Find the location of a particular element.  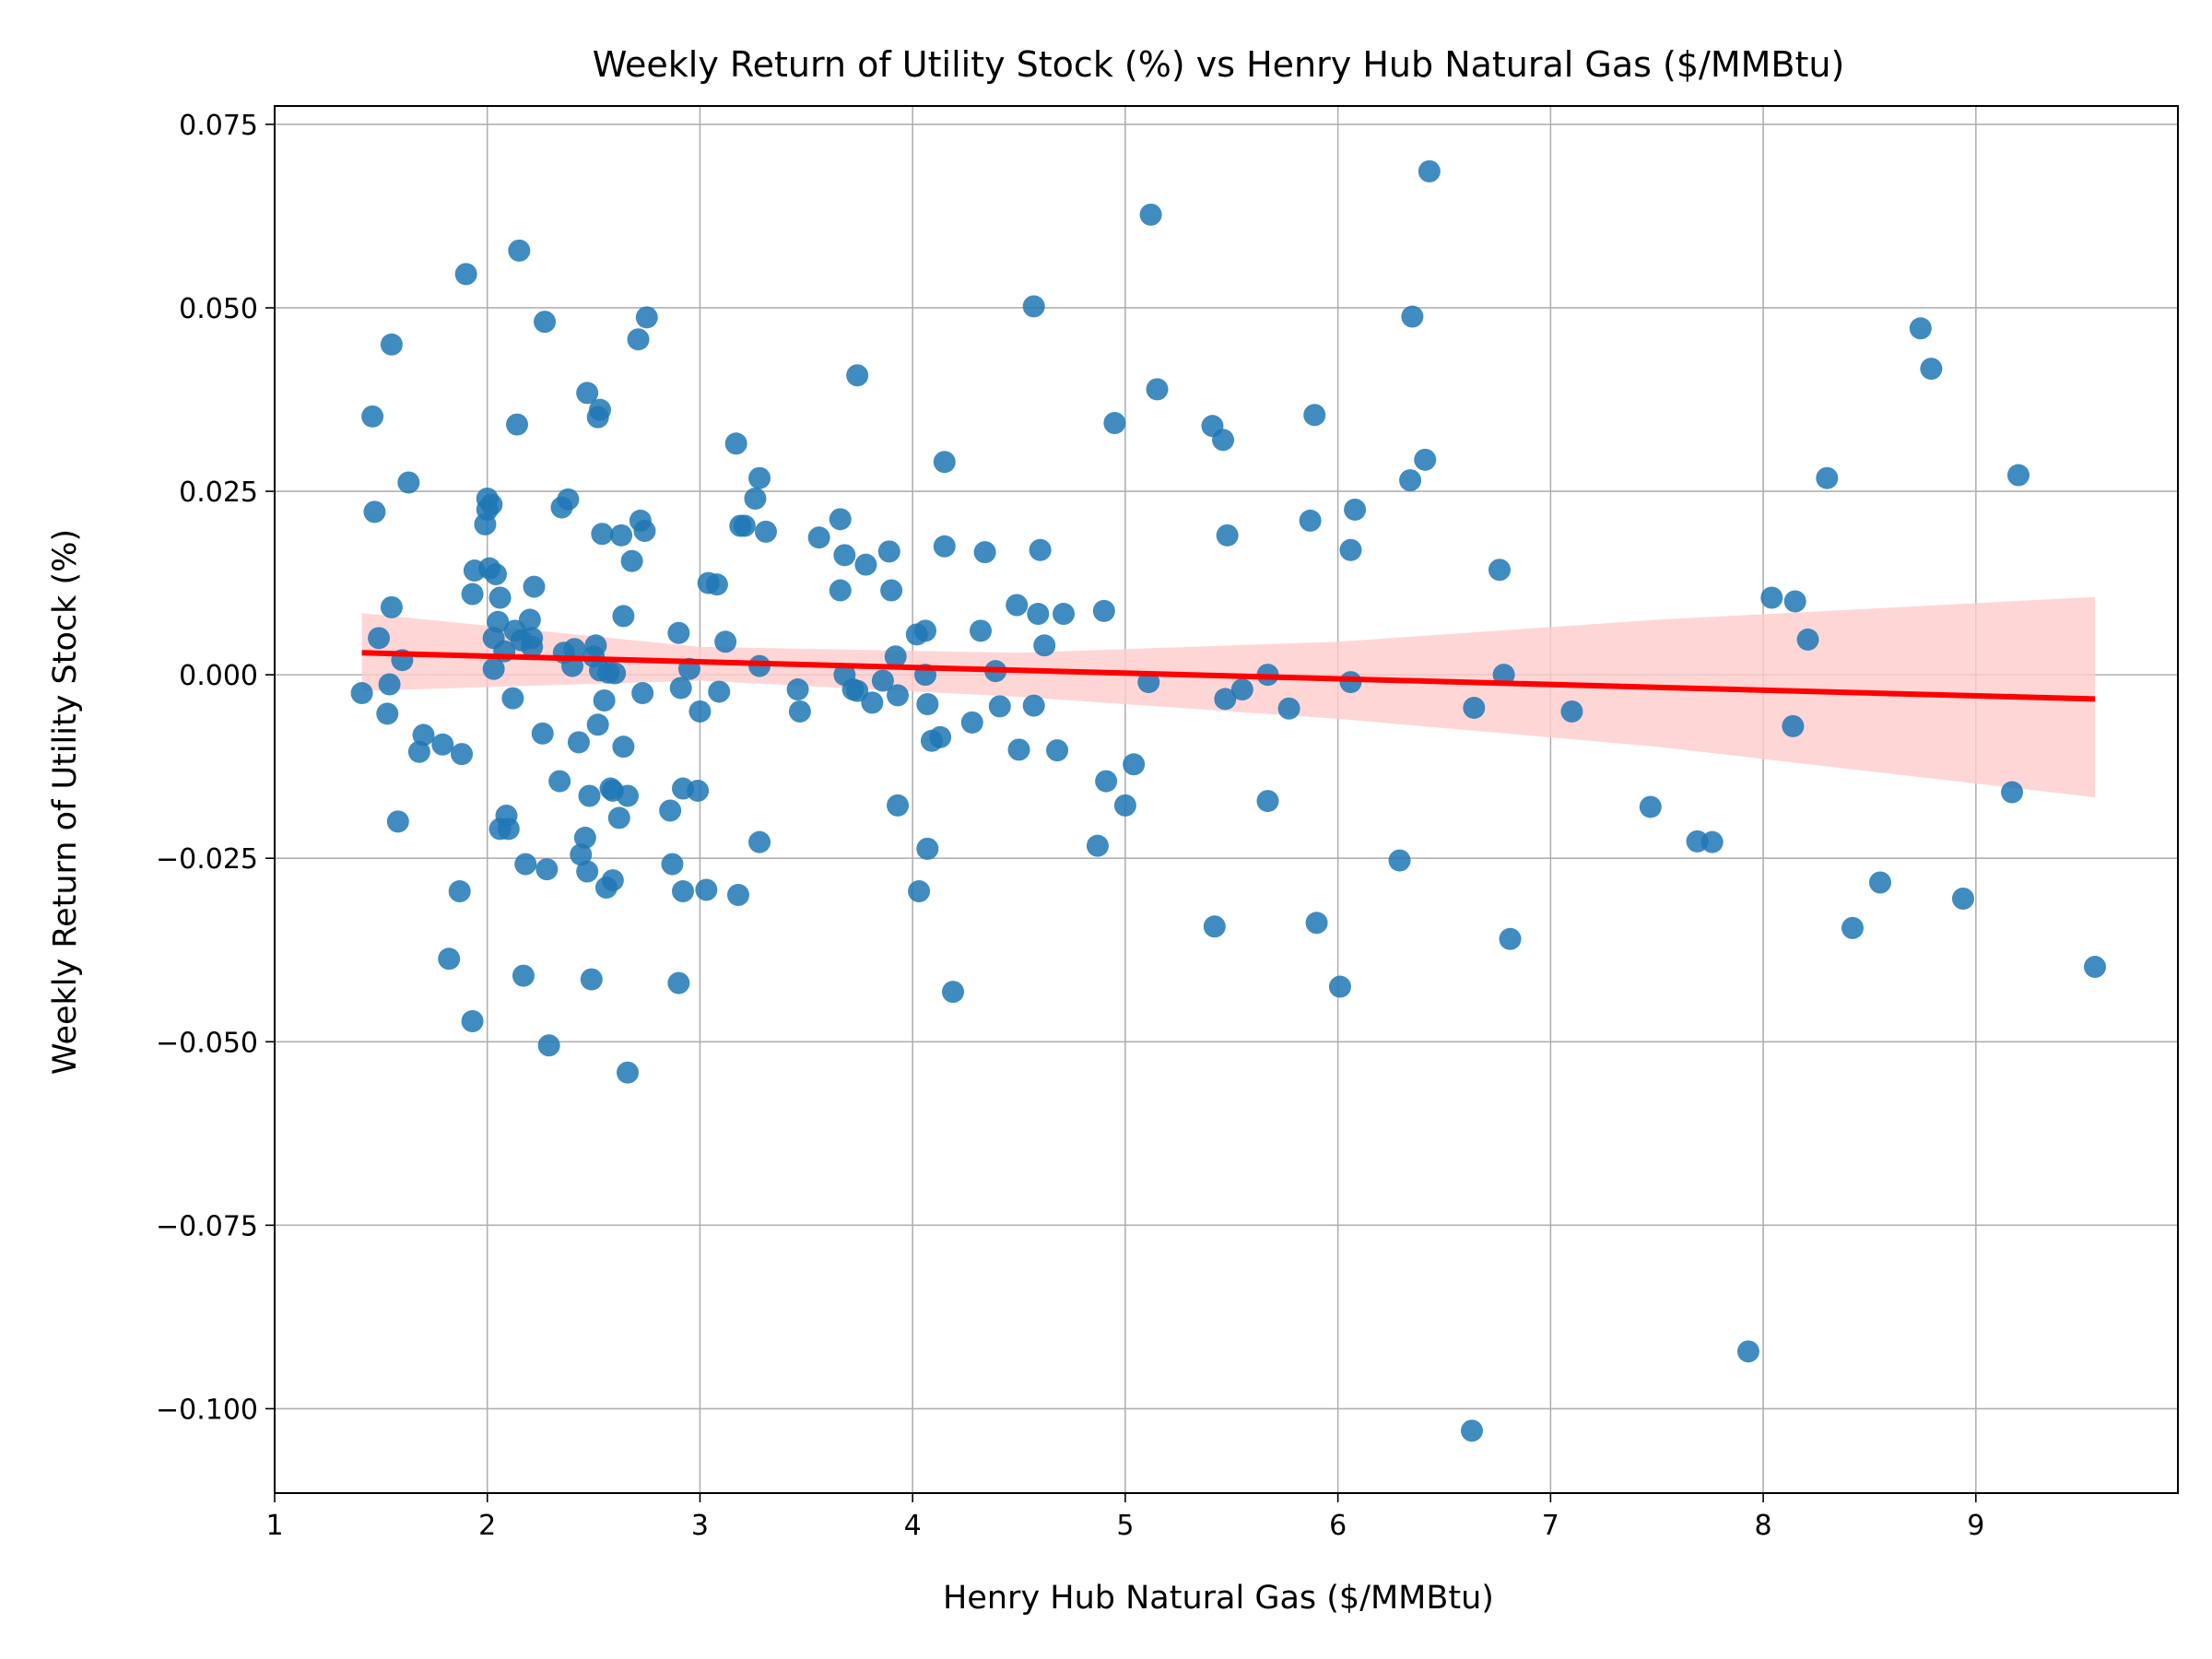

y-tick-label: 0.050 is located at coordinates (218, 309).